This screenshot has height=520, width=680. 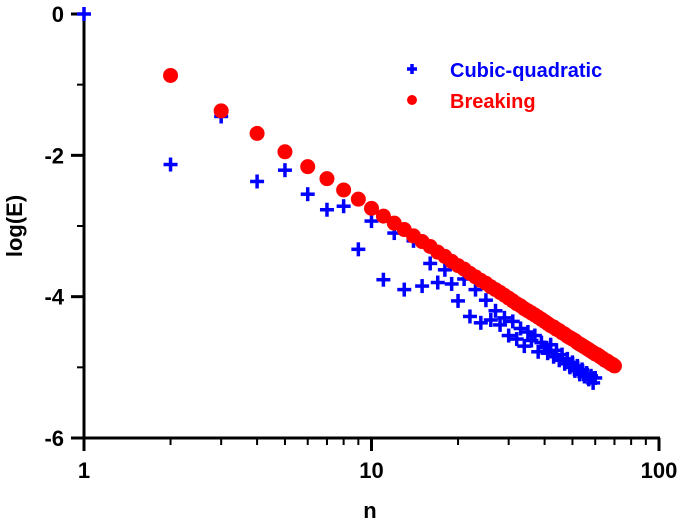 I want to click on legend-marker-plus-icon, so click(x=412, y=69).